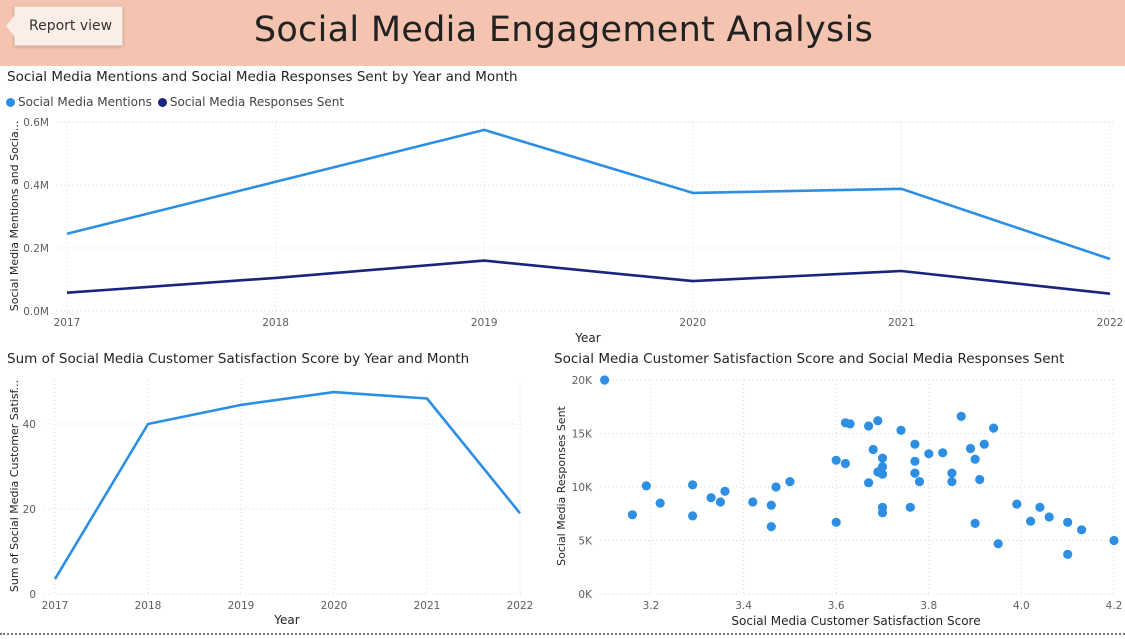 The width and height of the screenshot is (1125, 639). Describe the element at coordinates (585, 542) in the screenshot. I see `y-tick-label: 5K` at that location.